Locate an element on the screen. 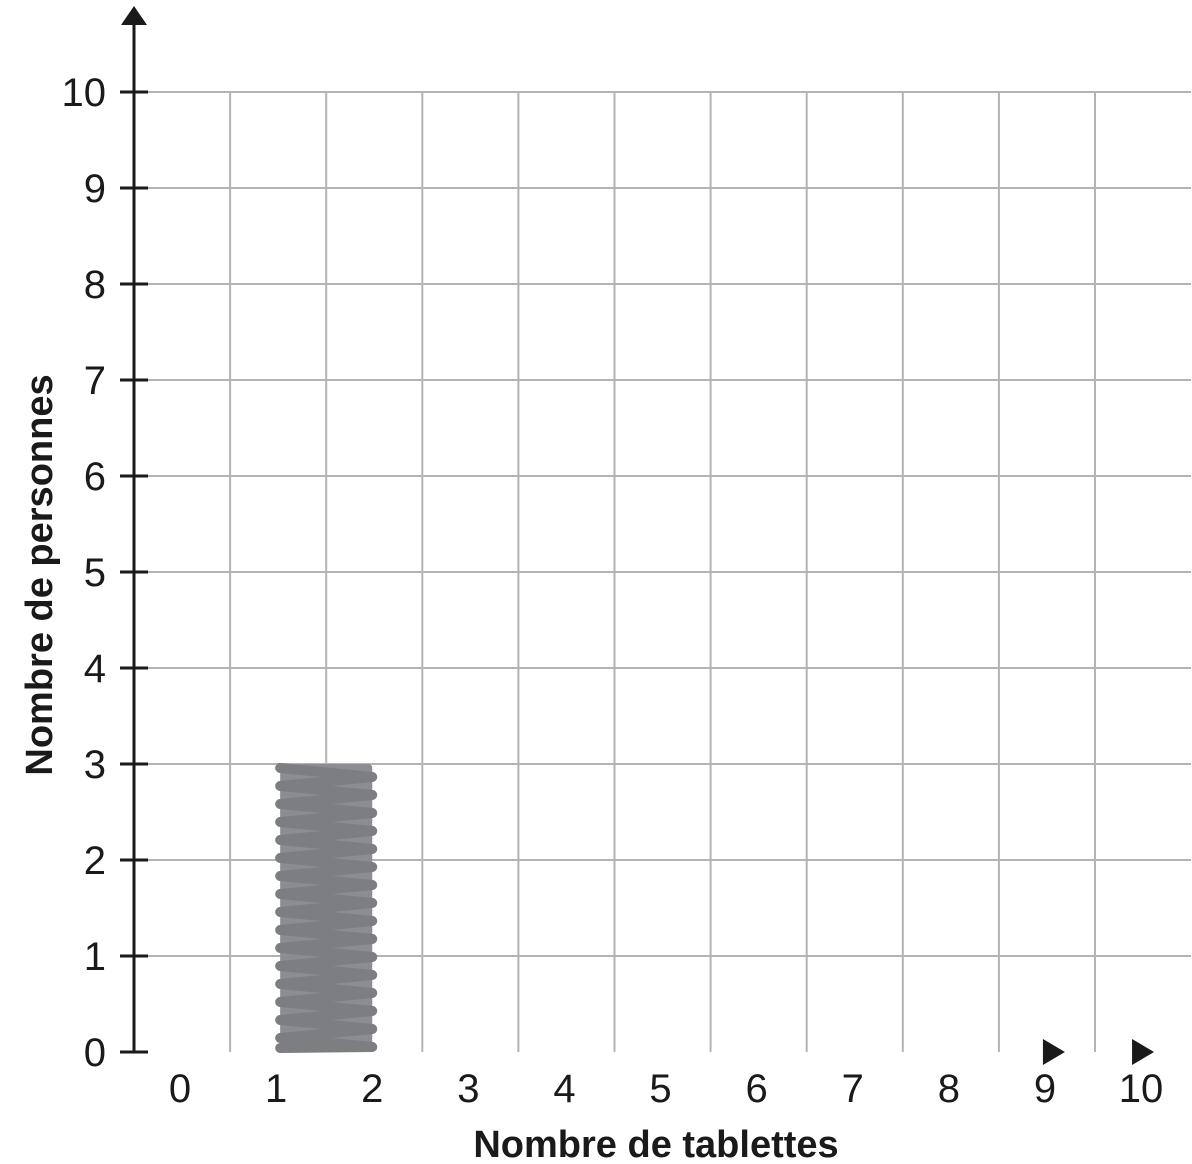 Image resolution: width=1192 pixels, height=1164 pixels. x-tick-label: 4 is located at coordinates (564, 1089).